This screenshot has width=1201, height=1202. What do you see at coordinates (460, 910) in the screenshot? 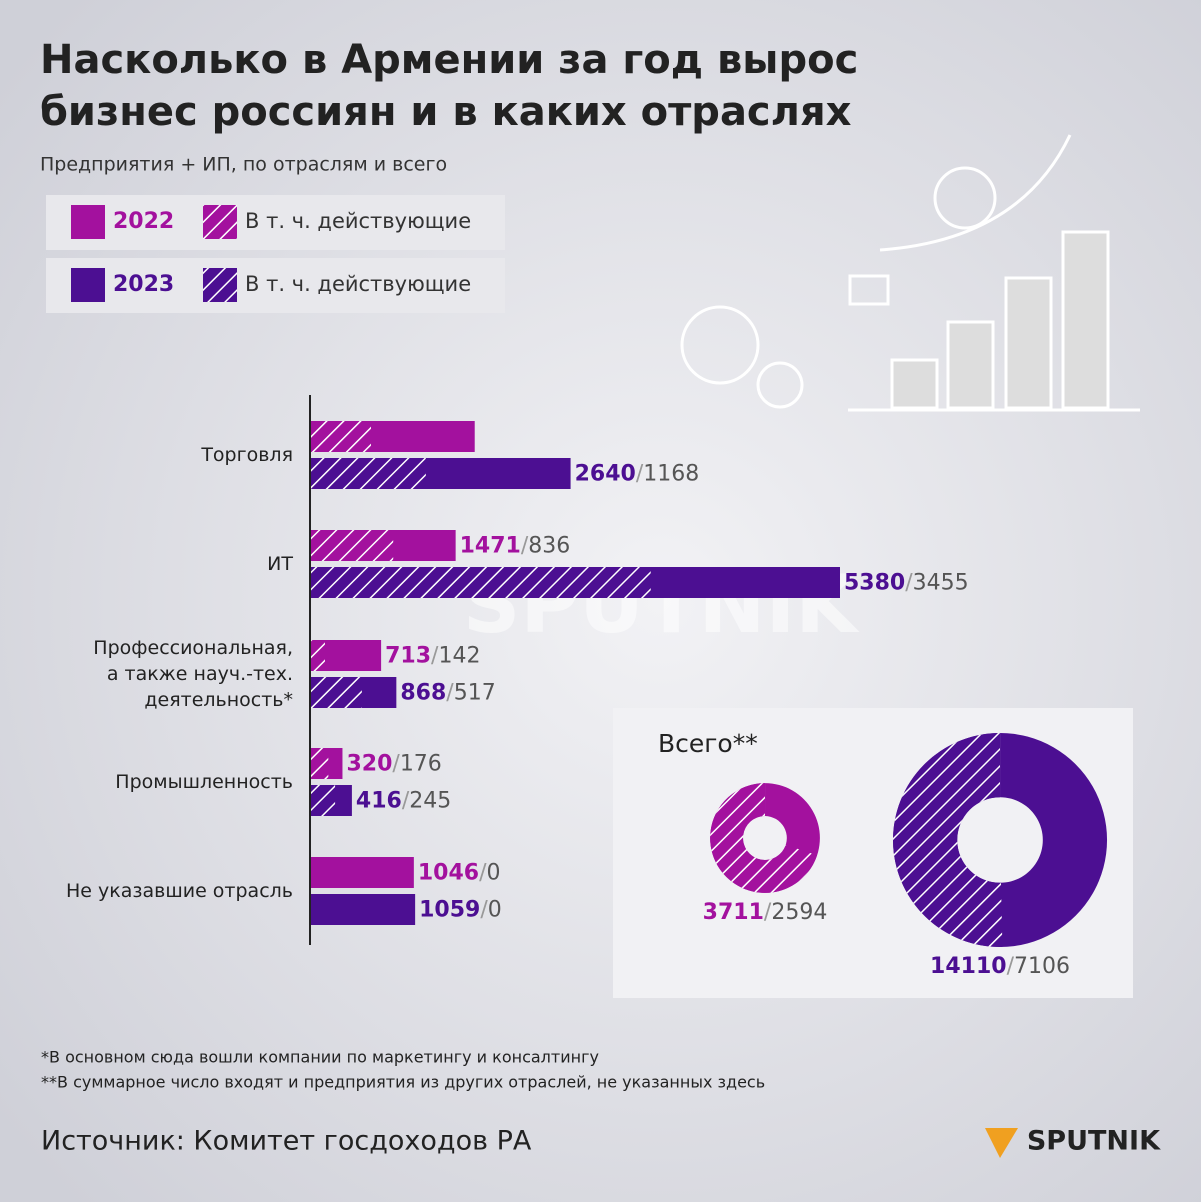
I see `value-label: 1059/0` at bounding box center [460, 910].